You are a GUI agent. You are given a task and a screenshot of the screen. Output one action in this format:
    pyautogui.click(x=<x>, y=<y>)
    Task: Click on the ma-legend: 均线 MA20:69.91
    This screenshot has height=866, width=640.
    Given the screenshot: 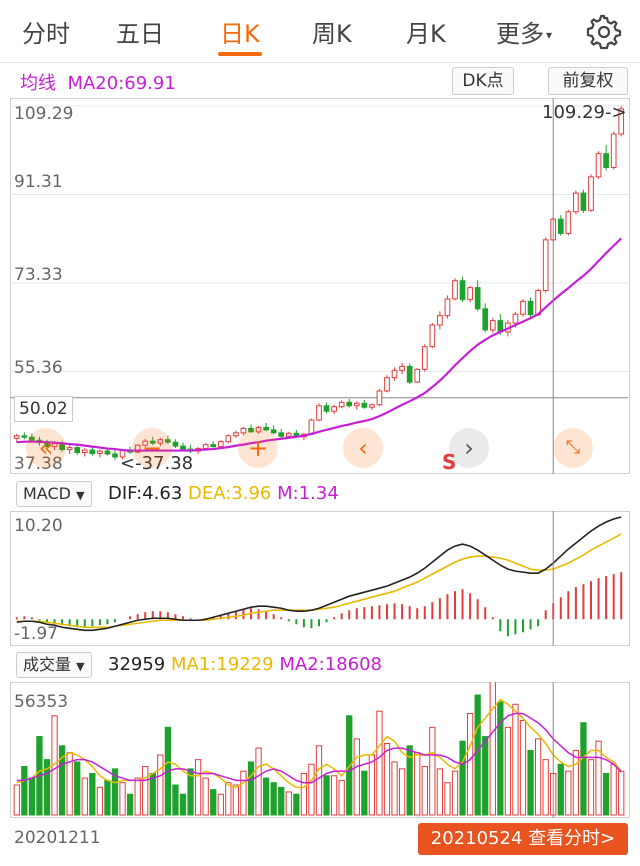 What is the action you would take?
    pyautogui.click(x=98, y=82)
    